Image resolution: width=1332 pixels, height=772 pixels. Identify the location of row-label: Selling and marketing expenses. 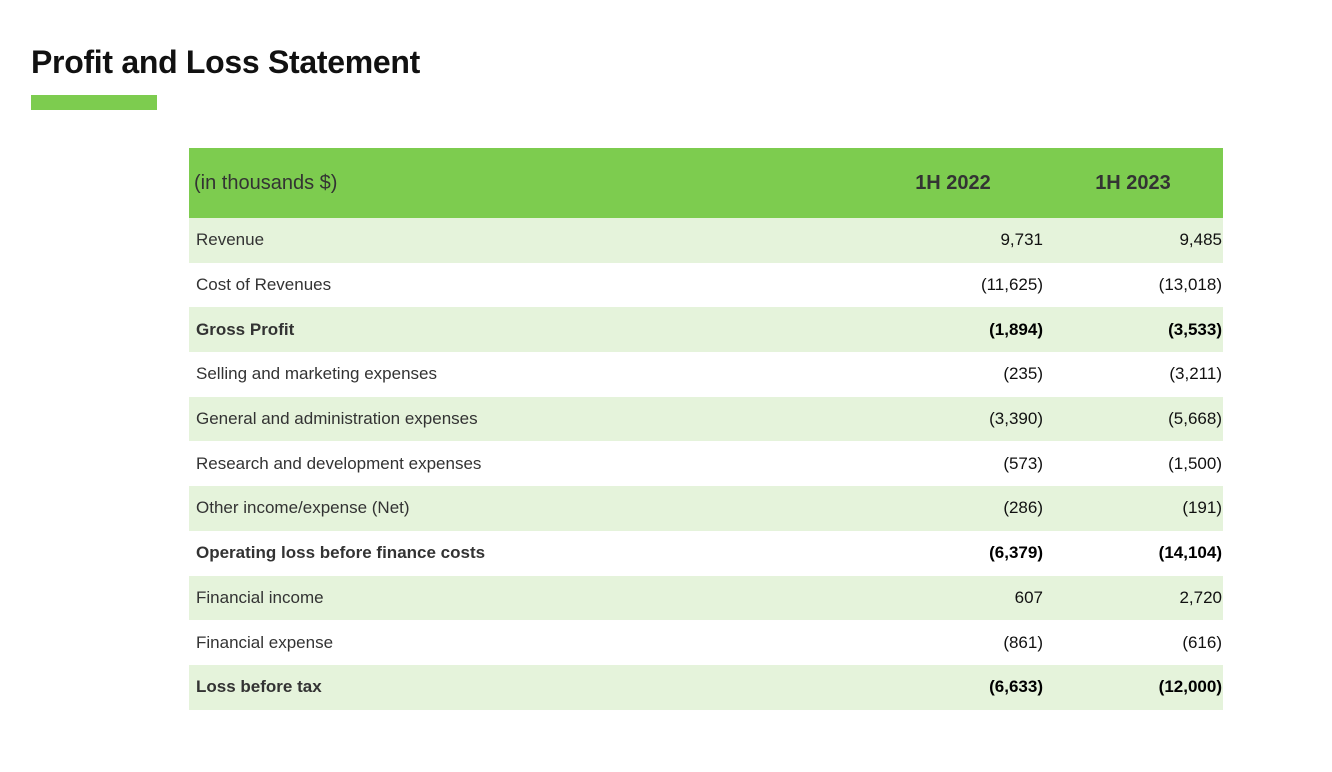
(316, 374).